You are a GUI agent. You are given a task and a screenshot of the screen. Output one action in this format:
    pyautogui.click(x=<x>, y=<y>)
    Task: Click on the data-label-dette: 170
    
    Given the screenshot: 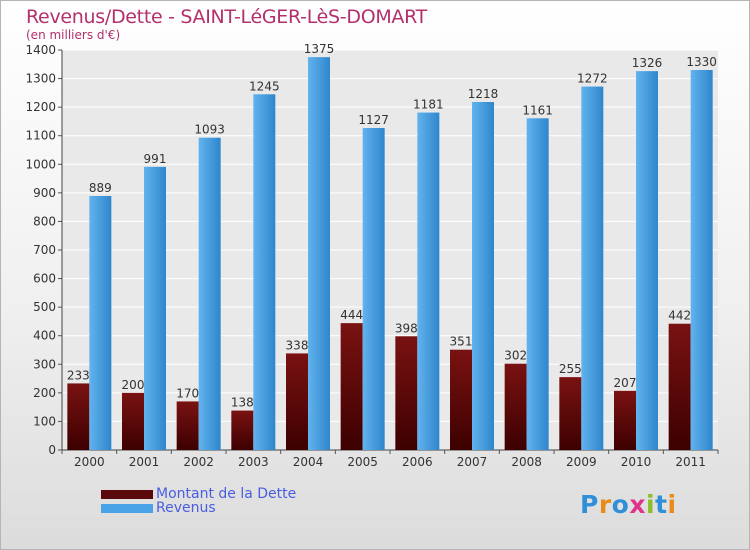 What is the action you would take?
    pyautogui.click(x=187, y=393)
    